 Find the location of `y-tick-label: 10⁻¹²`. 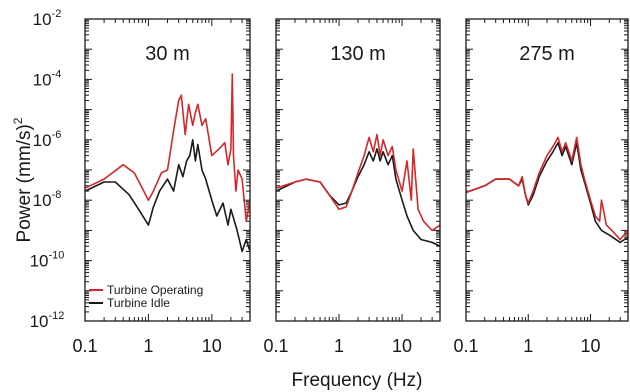

y-tick-label: 10⁻¹² is located at coordinates (47, 320).